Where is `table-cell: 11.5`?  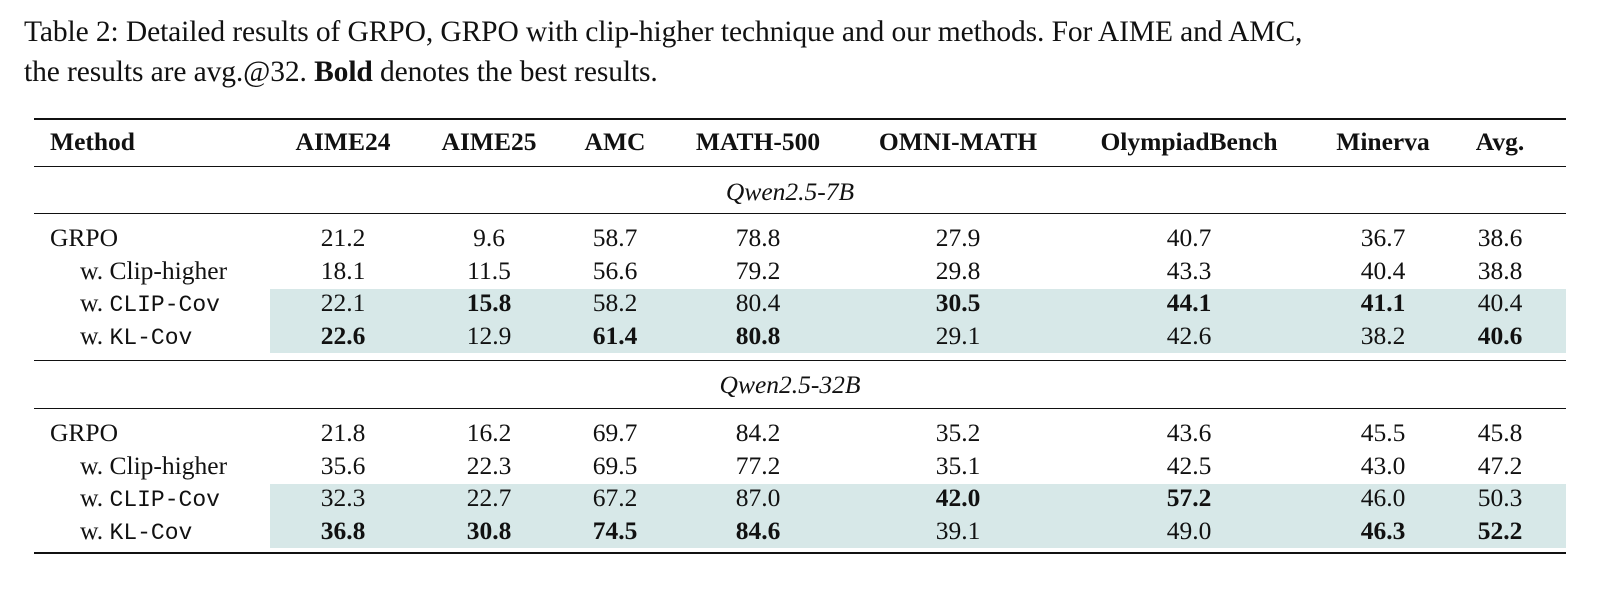
table-cell: 11.5 is located at coordinates (489, 270).